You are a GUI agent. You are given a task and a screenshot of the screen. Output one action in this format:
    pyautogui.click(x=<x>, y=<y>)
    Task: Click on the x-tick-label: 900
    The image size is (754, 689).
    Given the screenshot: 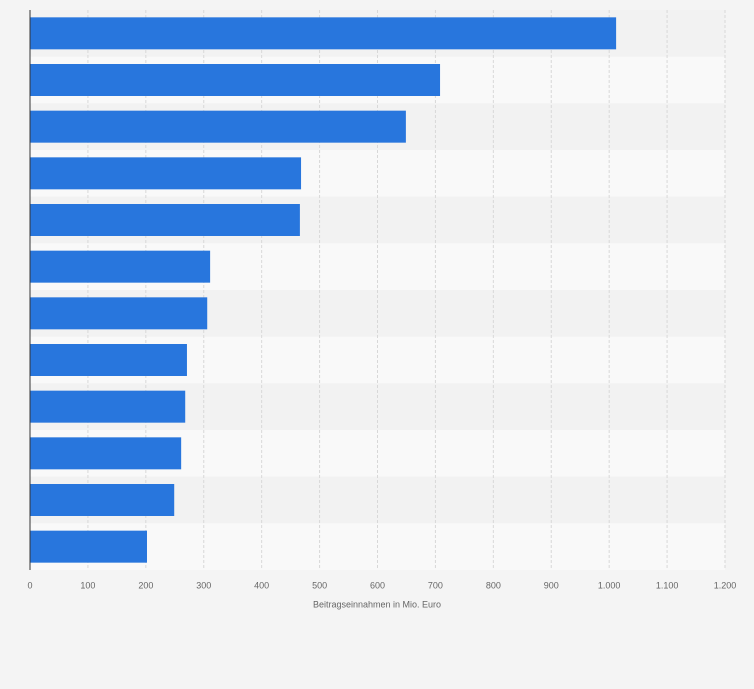 What is the action you would take?
    pyautogui.click(x=551, y=585)
    